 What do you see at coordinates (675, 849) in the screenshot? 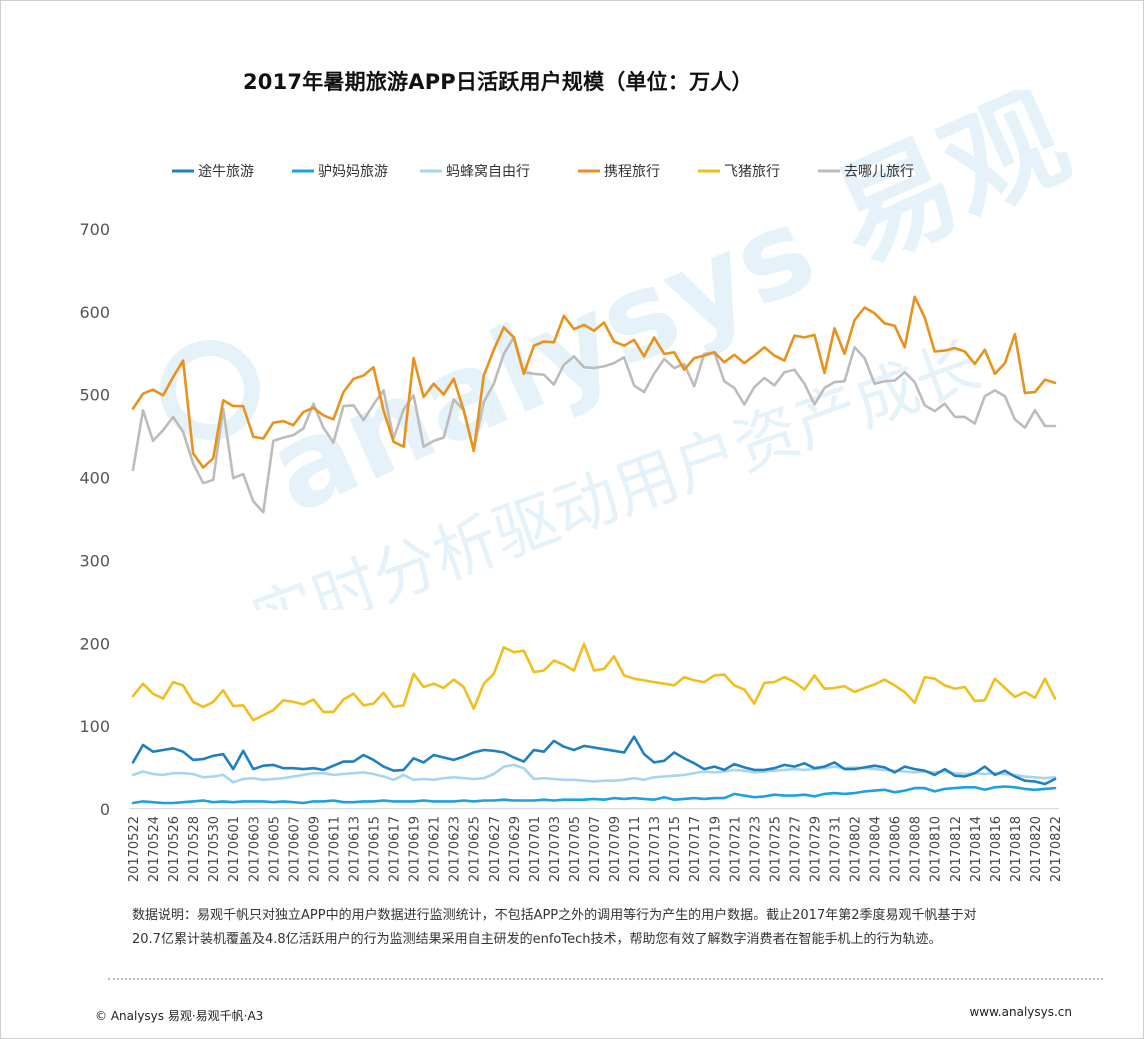
I see `x-tick-label: 20170715` at bounding box center [675, 849].